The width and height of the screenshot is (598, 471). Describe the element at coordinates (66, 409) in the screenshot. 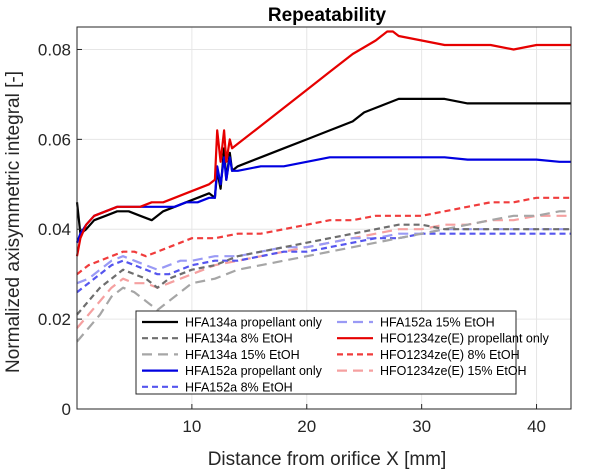

I see `y-tick-label: 0` at that location.